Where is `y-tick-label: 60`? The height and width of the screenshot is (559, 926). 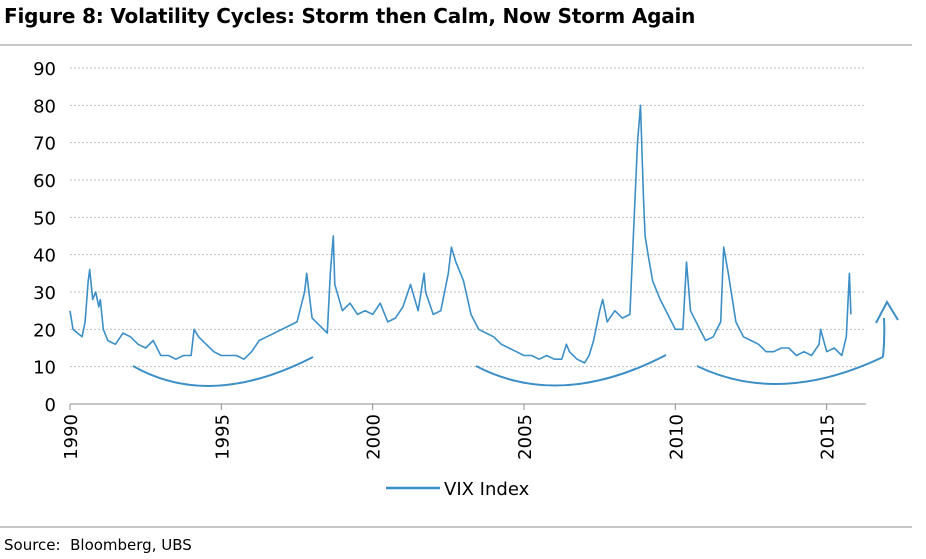 y-tick-label: 60 is located at coordinates (44, 181).